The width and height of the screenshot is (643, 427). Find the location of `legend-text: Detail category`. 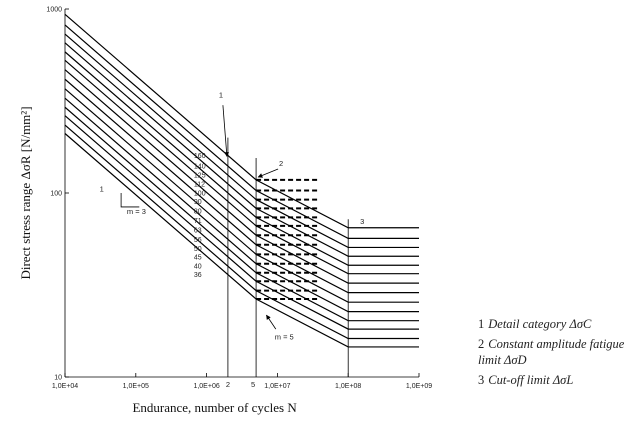

legend-text: Detail category is located at coordinates (529, 324).